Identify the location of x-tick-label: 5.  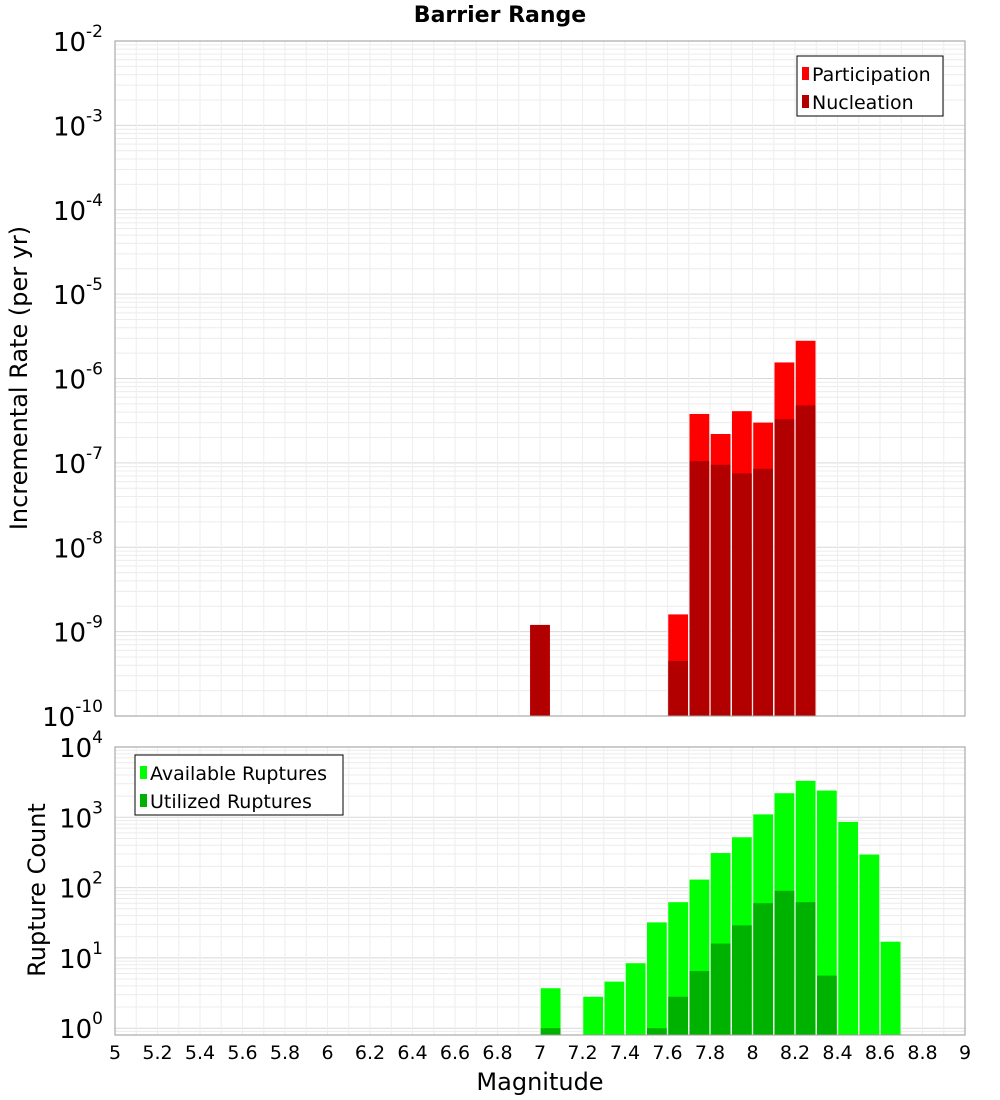
(115, 1053).